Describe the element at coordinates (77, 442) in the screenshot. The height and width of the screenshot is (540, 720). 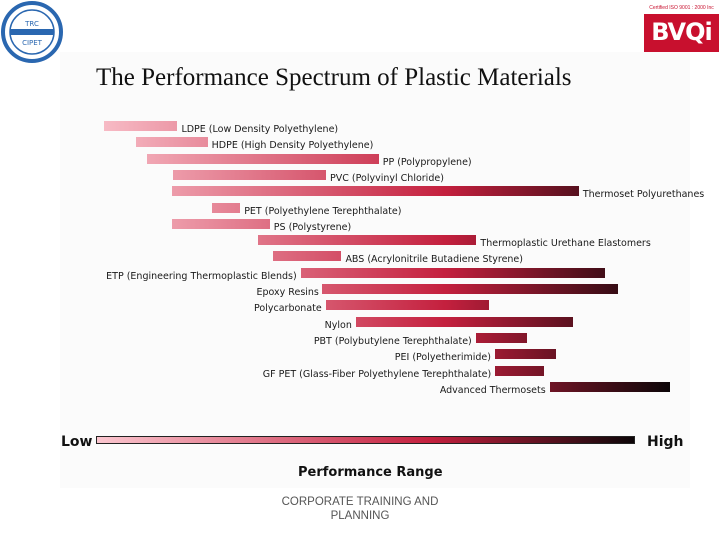
I see `axis-low-label: Low` at that location.